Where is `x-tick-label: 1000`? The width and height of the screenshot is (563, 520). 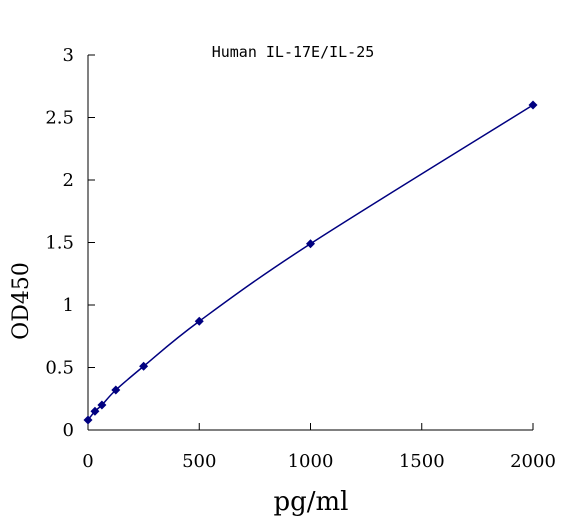 x-tick-label: 1000 is located at coordinates (311, 461).